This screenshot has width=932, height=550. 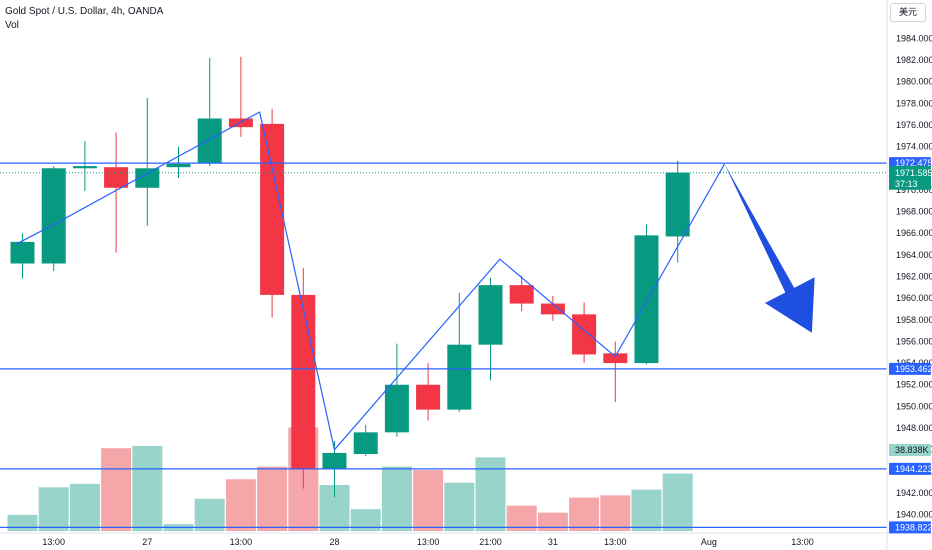 I want to click on price-tick-label: 1968.000, so click(x=914, y=212).